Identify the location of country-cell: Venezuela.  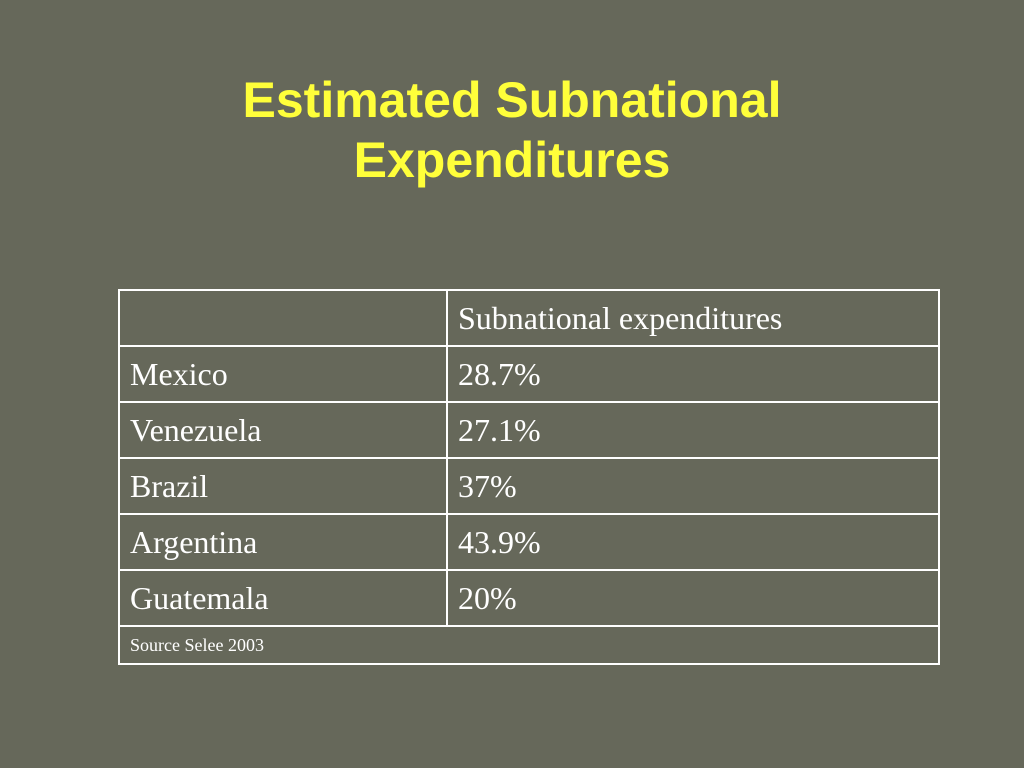
(283, 430).